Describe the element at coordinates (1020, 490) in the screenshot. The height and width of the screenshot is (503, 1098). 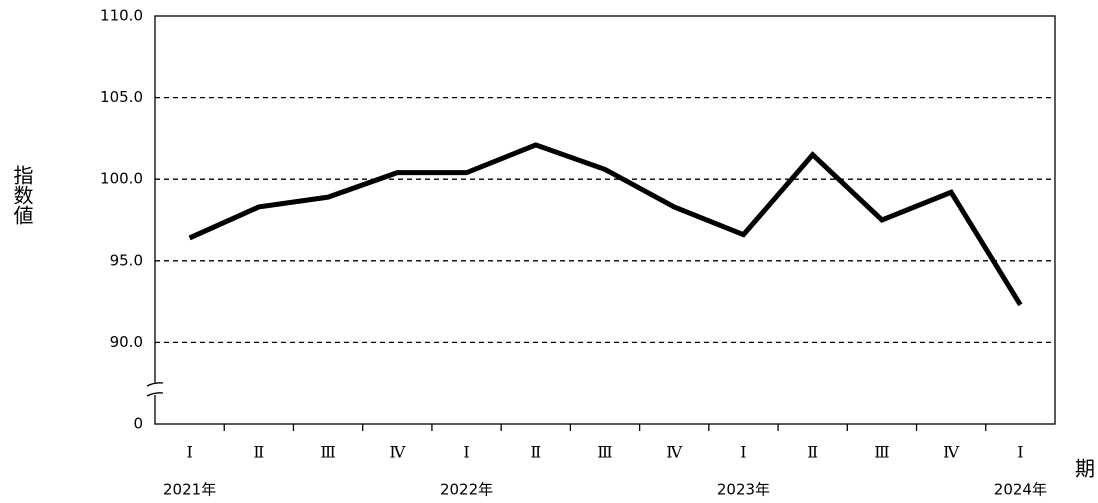
I see `year-label: 2024年` at that location.